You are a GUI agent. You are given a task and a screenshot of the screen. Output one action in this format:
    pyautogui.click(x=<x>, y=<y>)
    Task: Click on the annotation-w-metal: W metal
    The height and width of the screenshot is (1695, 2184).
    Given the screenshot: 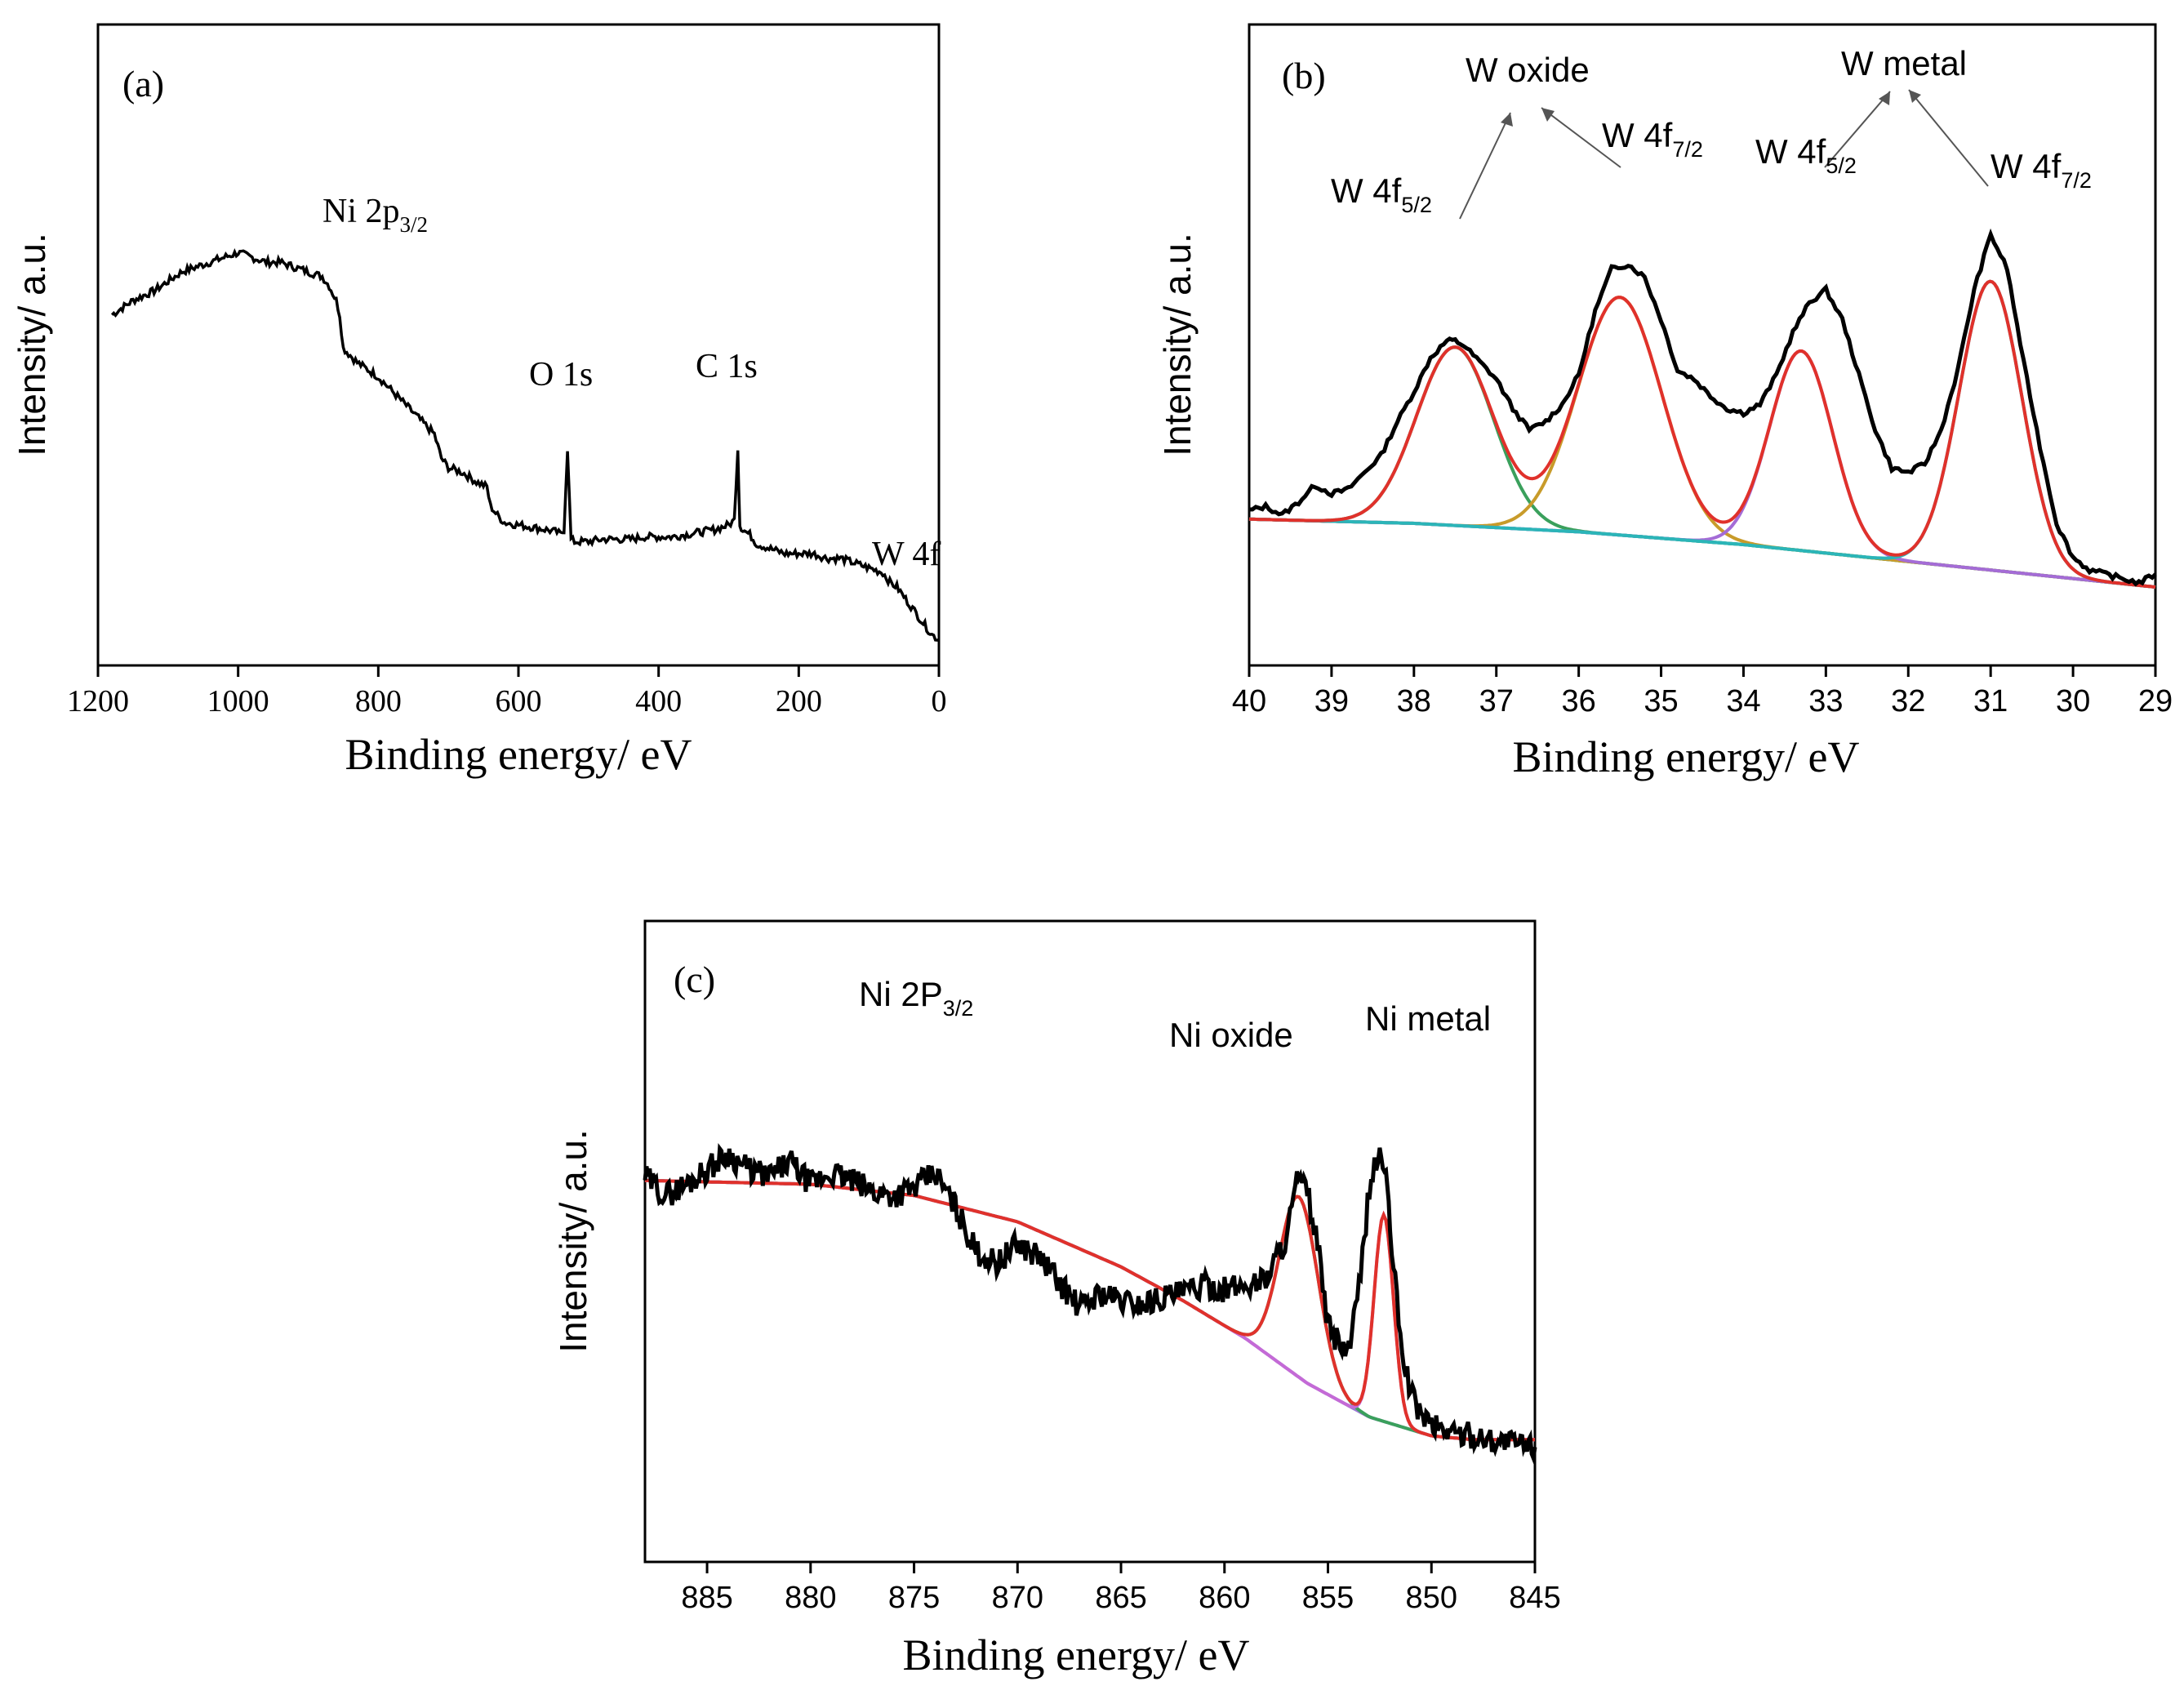 What is the action you would take?
    pyautogui.click(x=1904, y=63)
    